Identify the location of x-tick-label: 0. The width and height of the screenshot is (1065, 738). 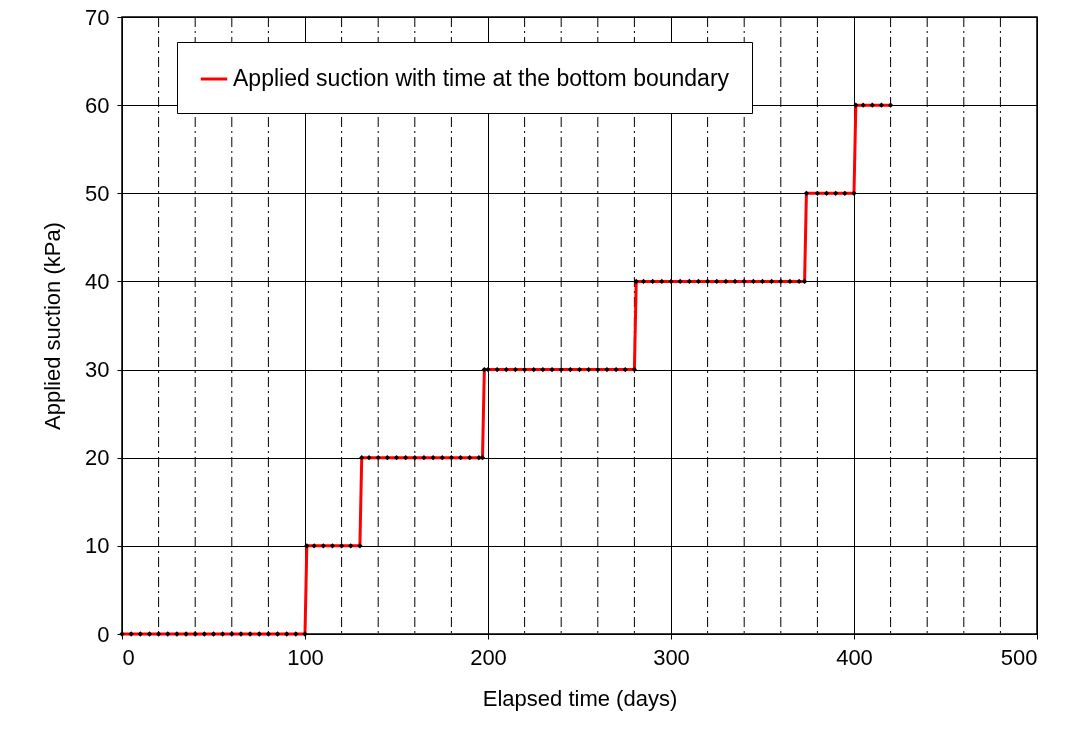
(128, 657).